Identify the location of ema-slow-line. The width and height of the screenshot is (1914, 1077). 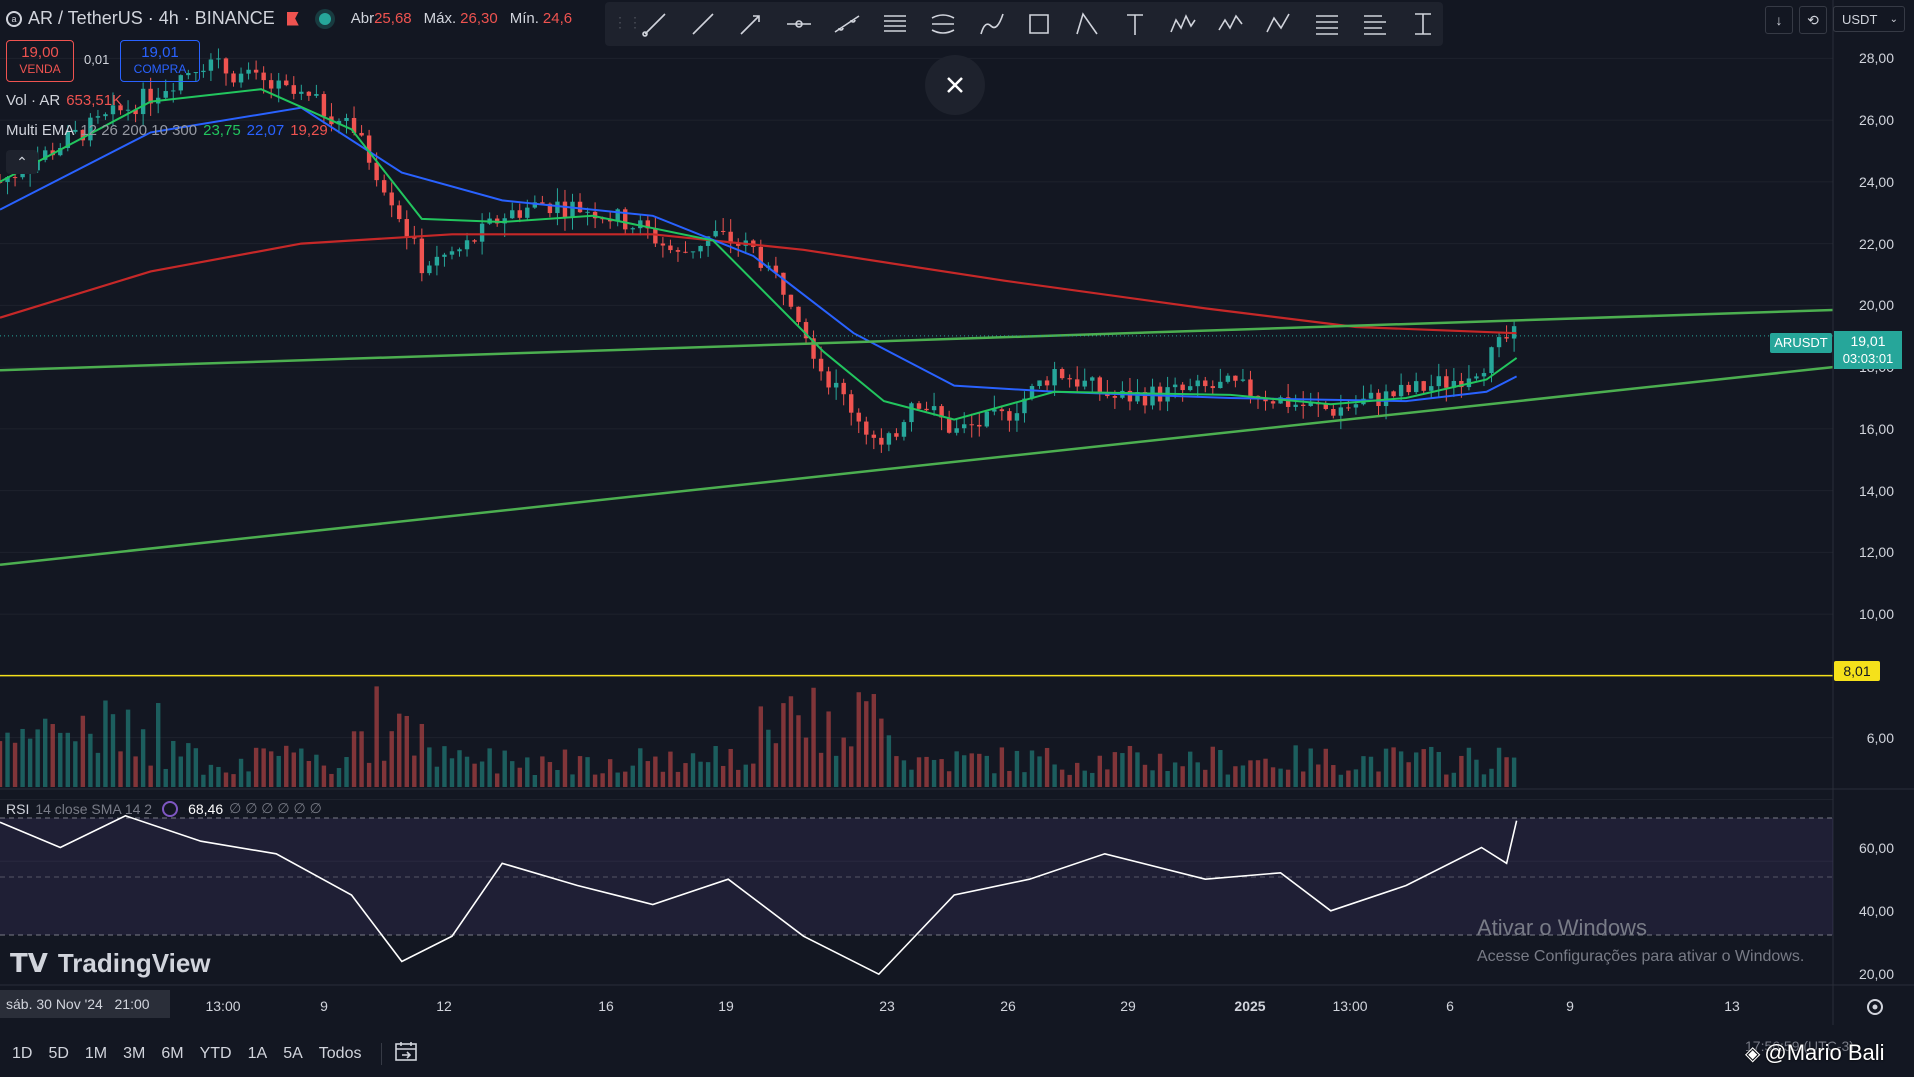
(758, 284).